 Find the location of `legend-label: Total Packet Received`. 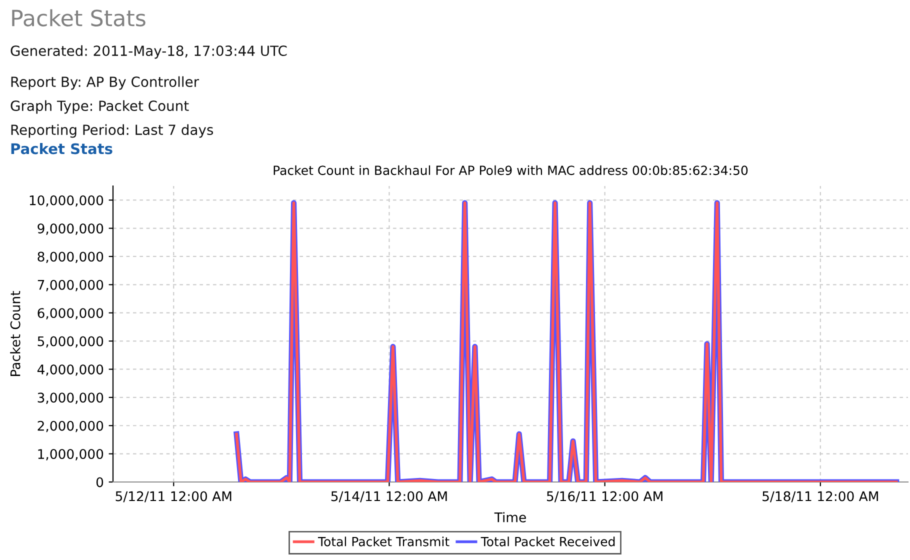

legend-label: Total Packet Received is located at coordinates (547, 541).